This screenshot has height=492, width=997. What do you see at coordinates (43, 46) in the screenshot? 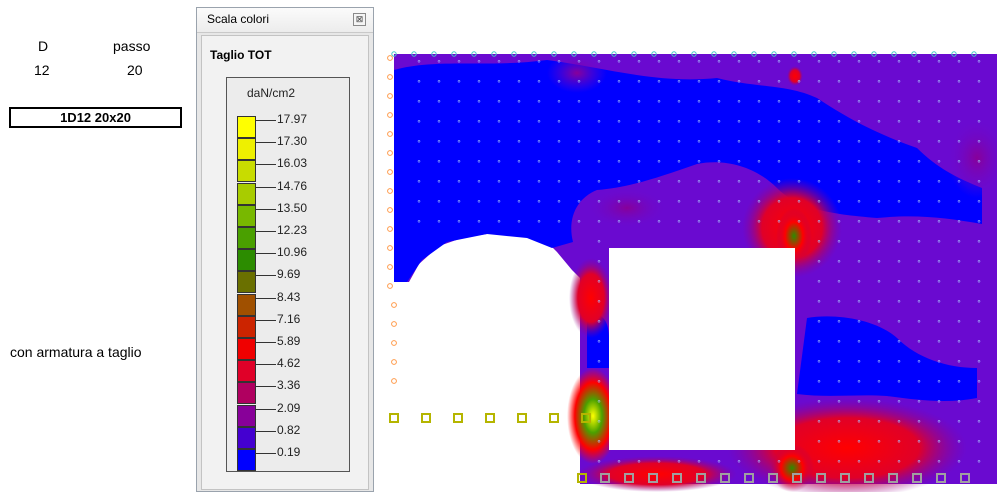
I see `label-d: D` at bounding box center [43, 46].